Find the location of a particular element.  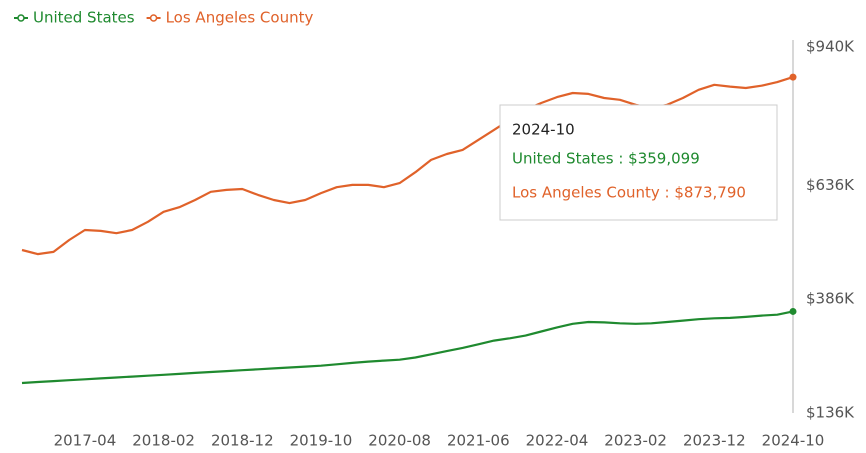

legend-label: United States is located at coordinates (84, 18).